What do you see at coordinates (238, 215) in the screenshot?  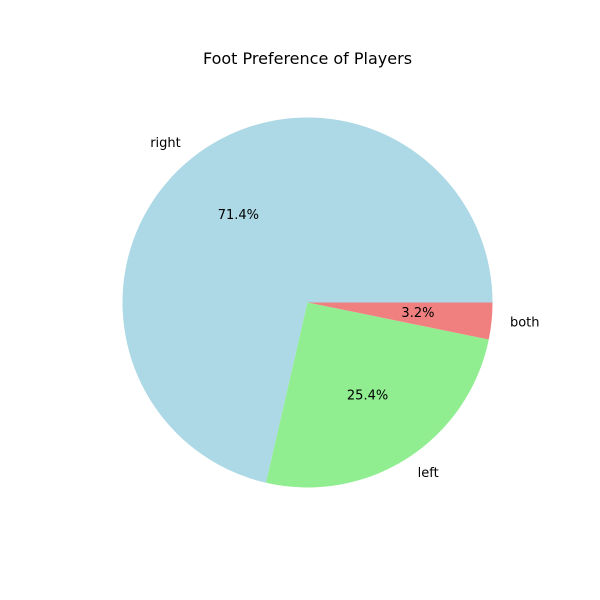 I see `slice-percent-right: 71.4%` at bounding box center [238, 215].